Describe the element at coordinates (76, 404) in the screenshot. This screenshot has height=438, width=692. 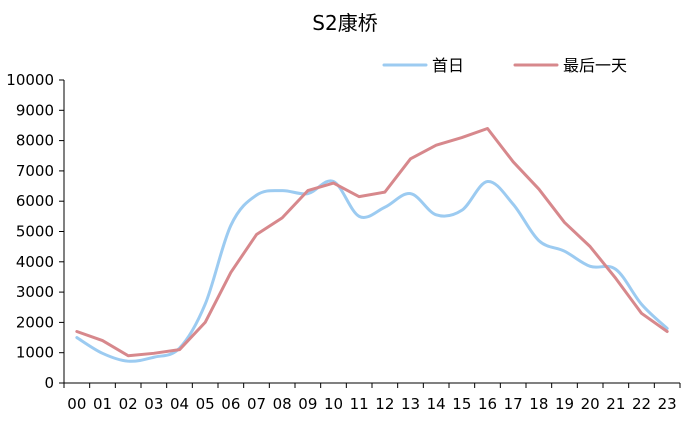
I see `x-tick-label: 00` at that location.